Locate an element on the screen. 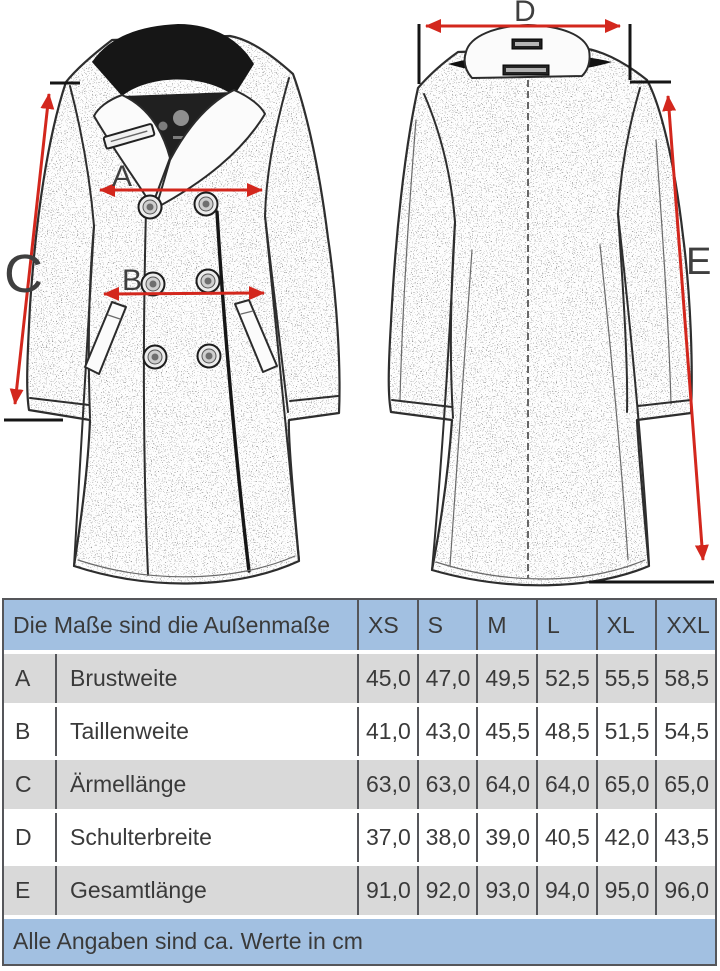 The height and width of the screenshot is (971, 720). size-col-s: S is located at coordinates (446, 625).